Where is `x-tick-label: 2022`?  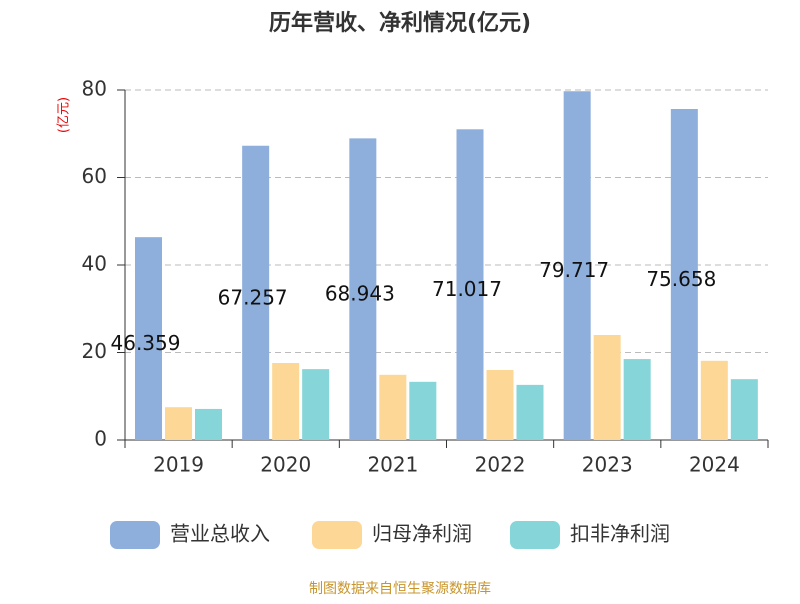
x-tick-label: 2022 is located at coordinates (500, 465).